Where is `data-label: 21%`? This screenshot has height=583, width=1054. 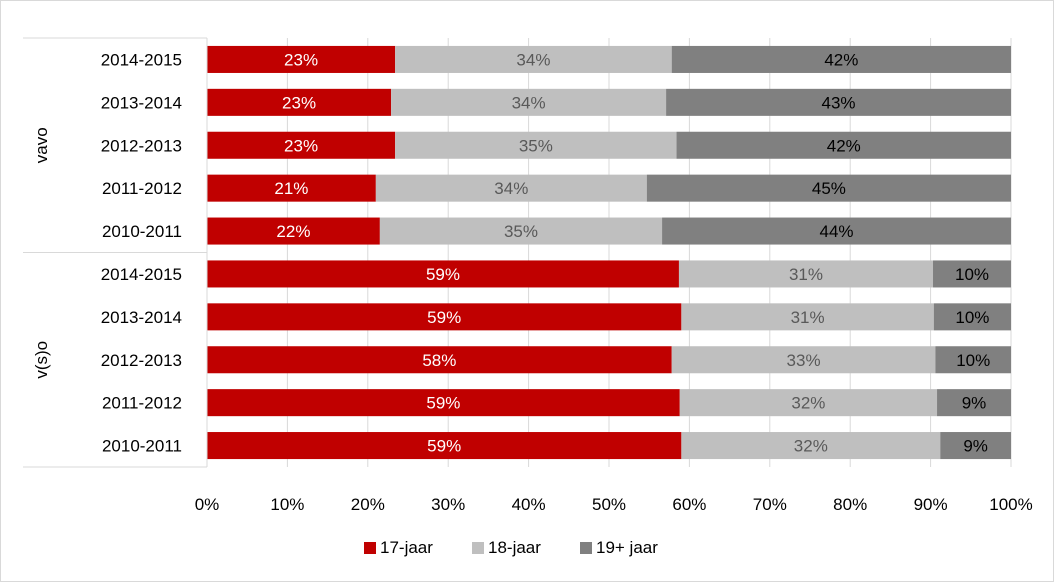
data-label: 21% is located at coordinates (291, 188).